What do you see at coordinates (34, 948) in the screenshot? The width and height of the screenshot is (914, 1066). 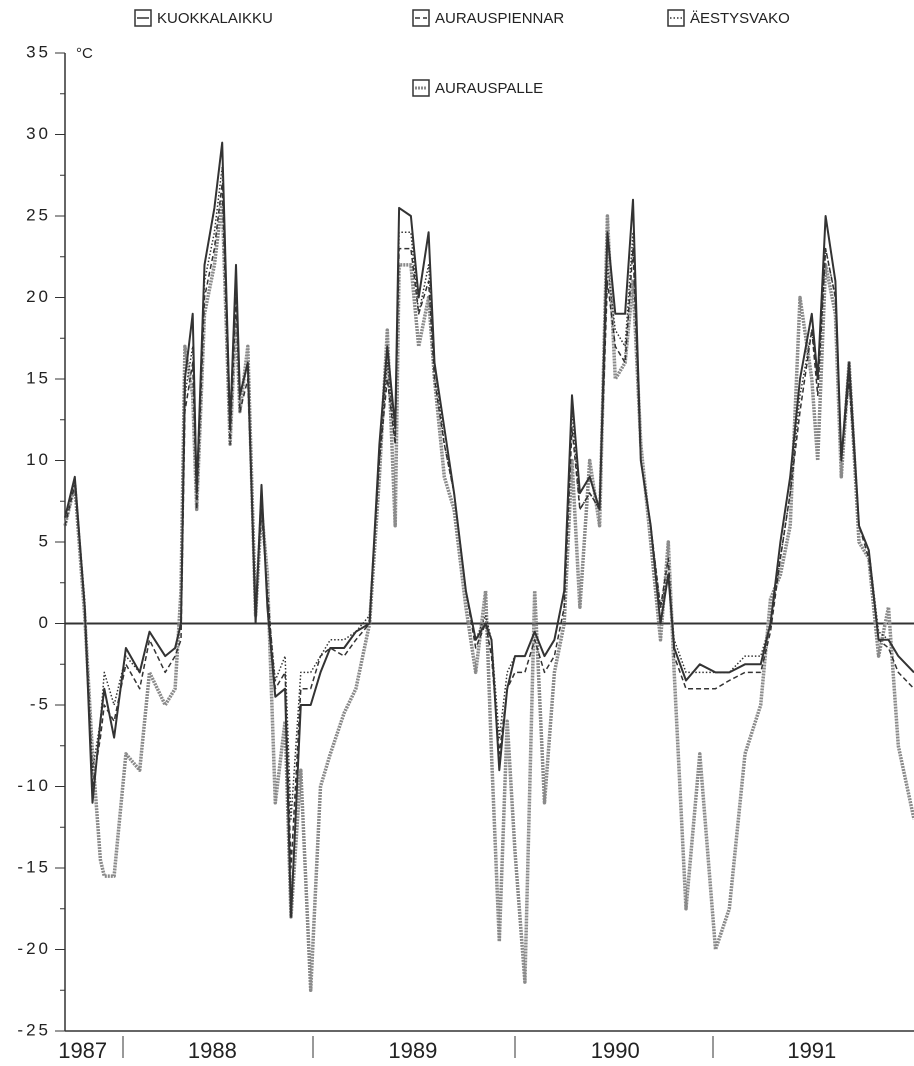 I see `y-tick-label: -20` at bounding box center [34, 948].